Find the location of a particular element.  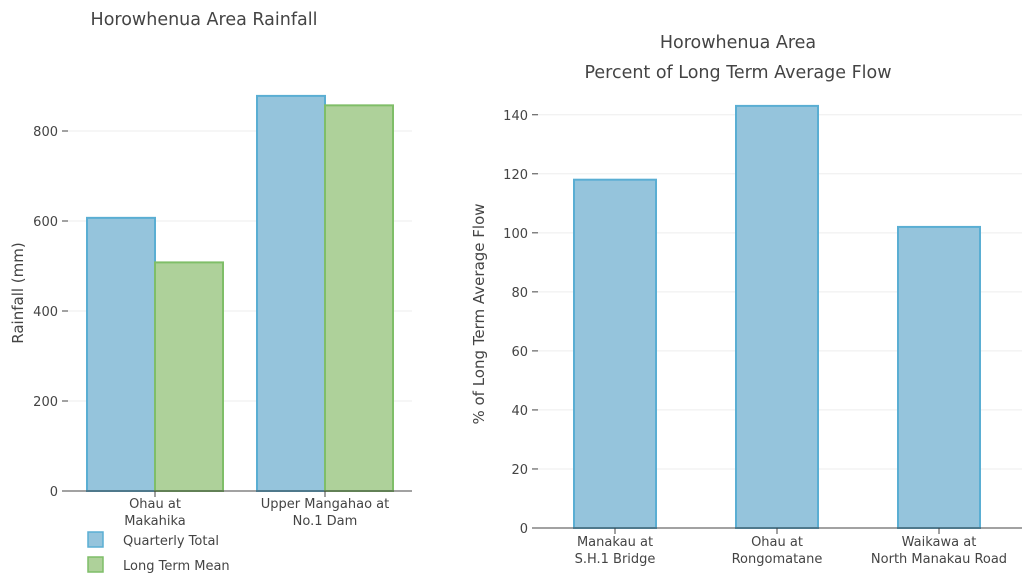

y-tick-label: 200 is located at coordinates (45, 402).